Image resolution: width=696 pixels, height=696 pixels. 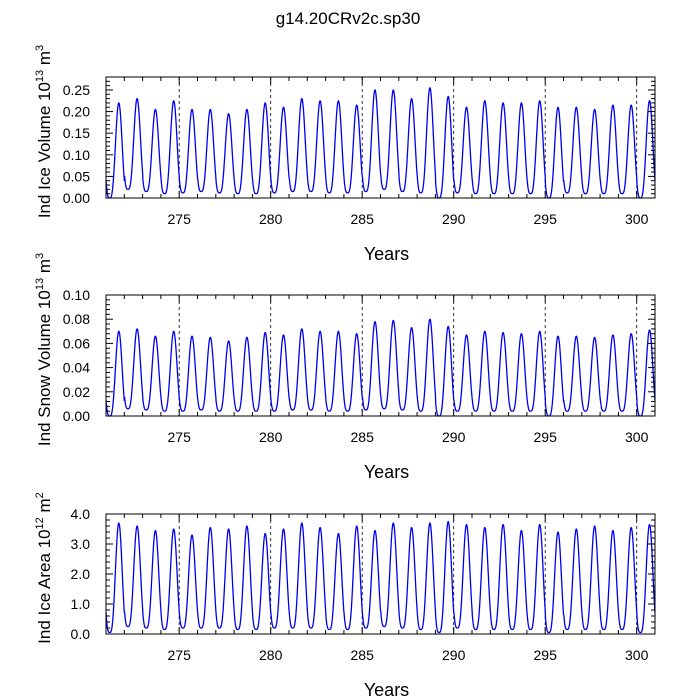 I want to click on ice-area-x-axis-title: Years, so click(x=386, y=688).